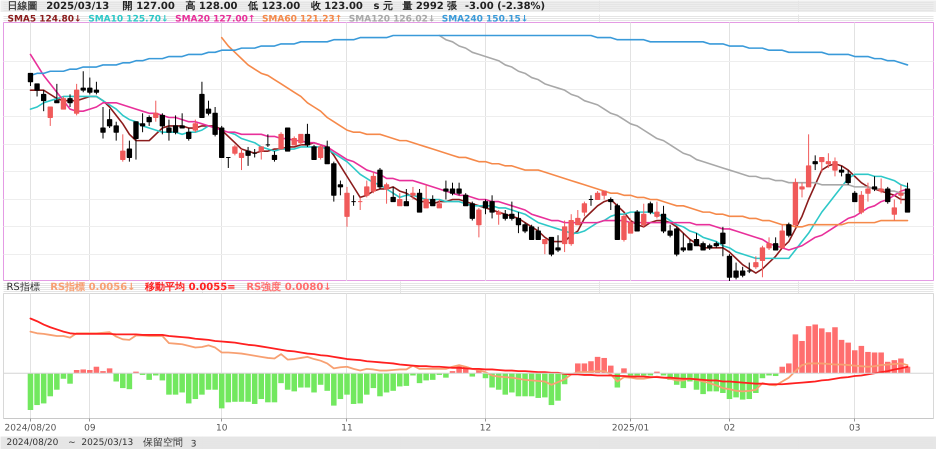 The image size is (936, 449). Describe the element at coordinates (22, 6) in the screenshot. I see `chart-title: 日線圖` at that location.